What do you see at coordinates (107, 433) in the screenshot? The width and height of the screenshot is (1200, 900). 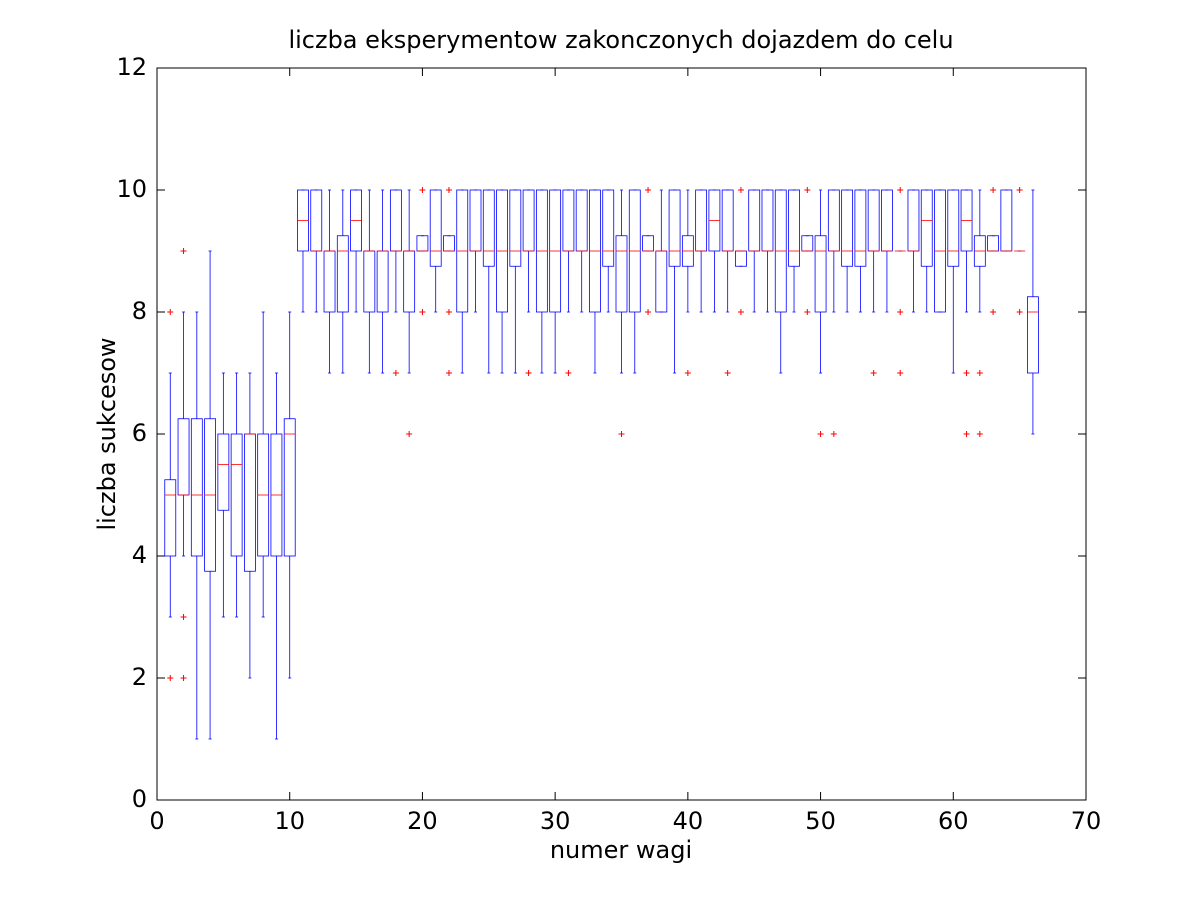 I see `y-axis-label: liczba sukcesow` at bounding box center [107, 433].